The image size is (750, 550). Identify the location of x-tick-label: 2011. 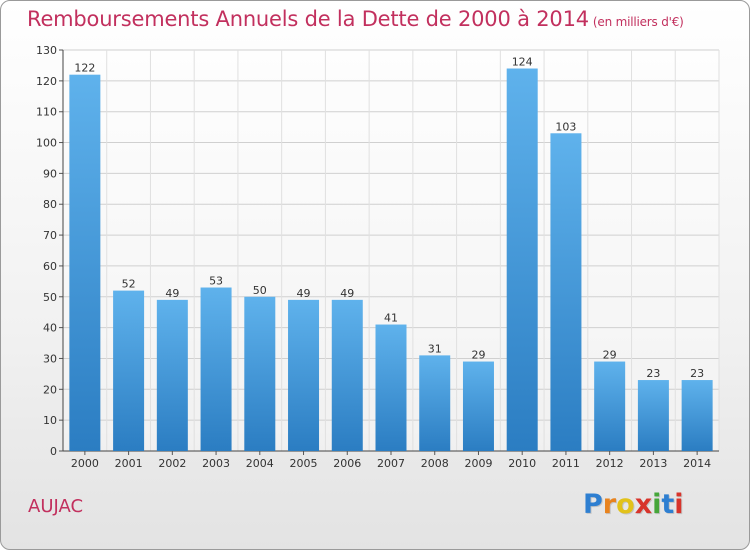
(566, 463).